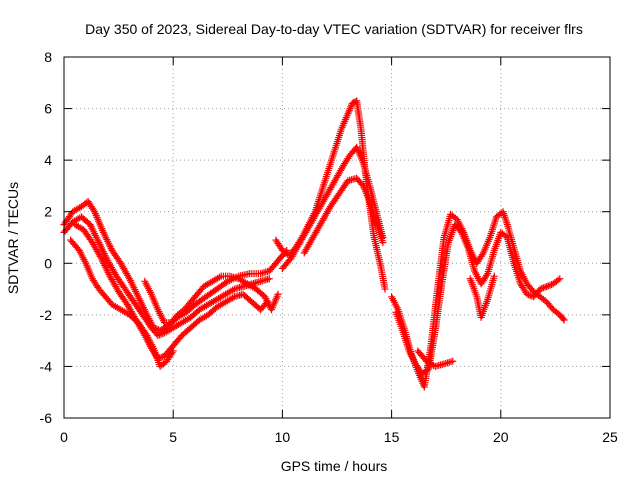 Image resolution: width=640 pixels, height=480 pixels. Describe the element at coordinates (334, 466) in the screenshot. I see `x-axis-label: GPS time / hours` at that location.